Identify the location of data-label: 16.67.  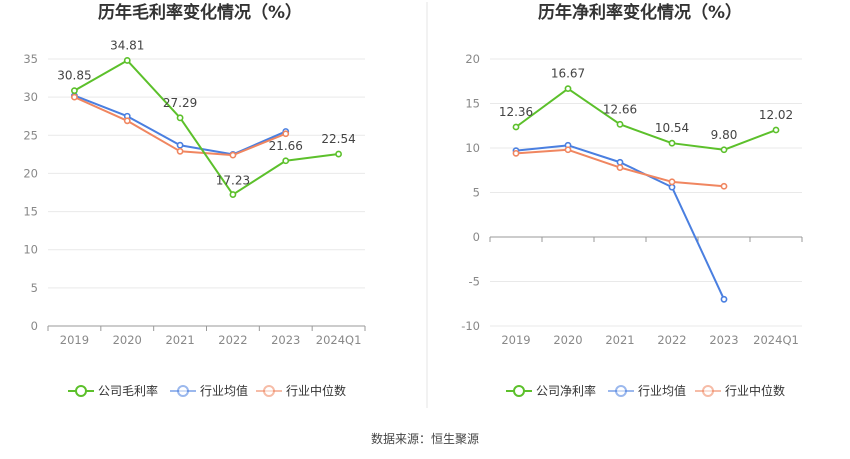
(568, 74).